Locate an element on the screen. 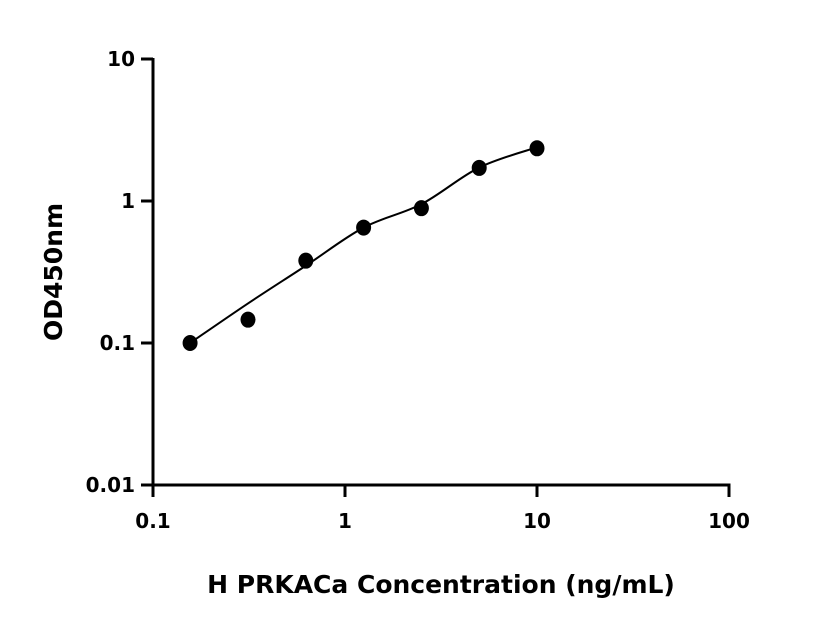 The image size is (816, 640). data-points-group is located at coordinates (363, 245).